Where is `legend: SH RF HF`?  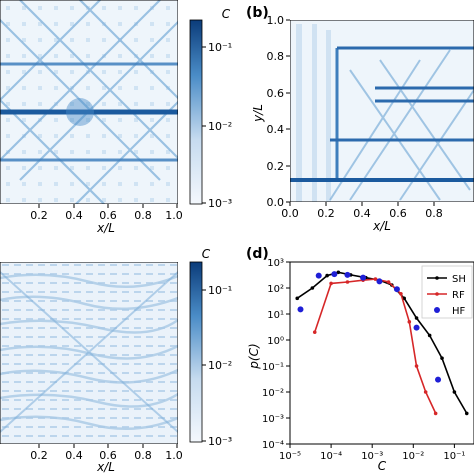 legend: SH RF HF is located at coordinates (447, 292).